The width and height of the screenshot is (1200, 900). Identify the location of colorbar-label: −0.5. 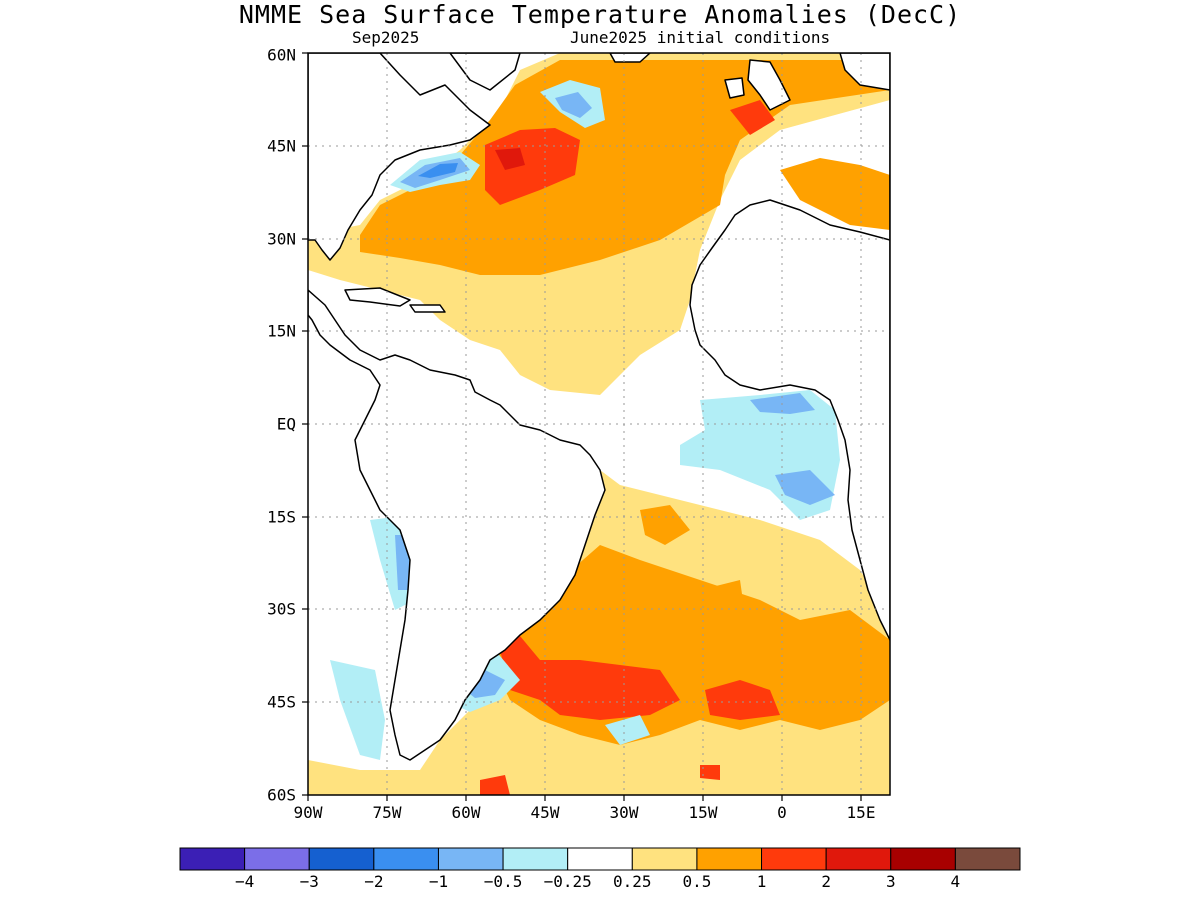
(503, 881).